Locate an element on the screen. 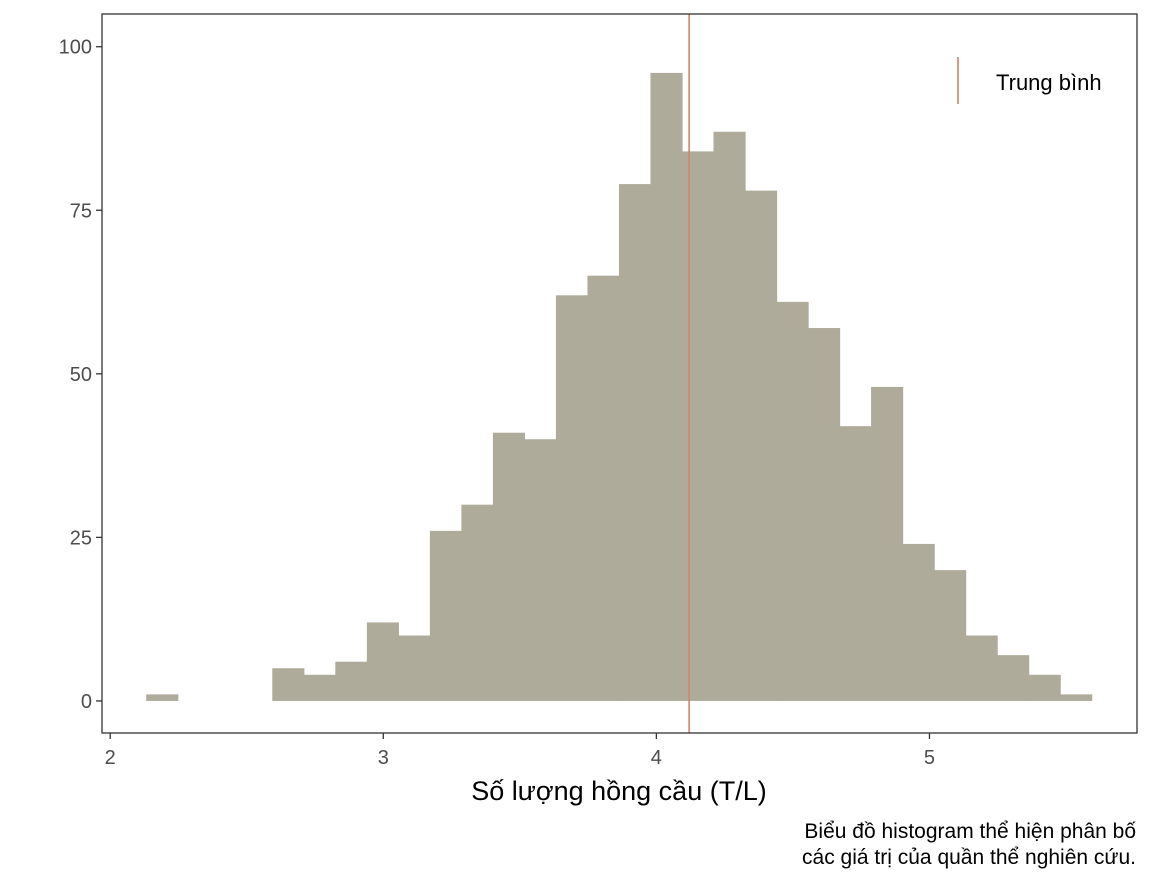 This screenshot has height=883, width=1152. x-axis: 2 3 4 5 is located at coordinates (520, 751).